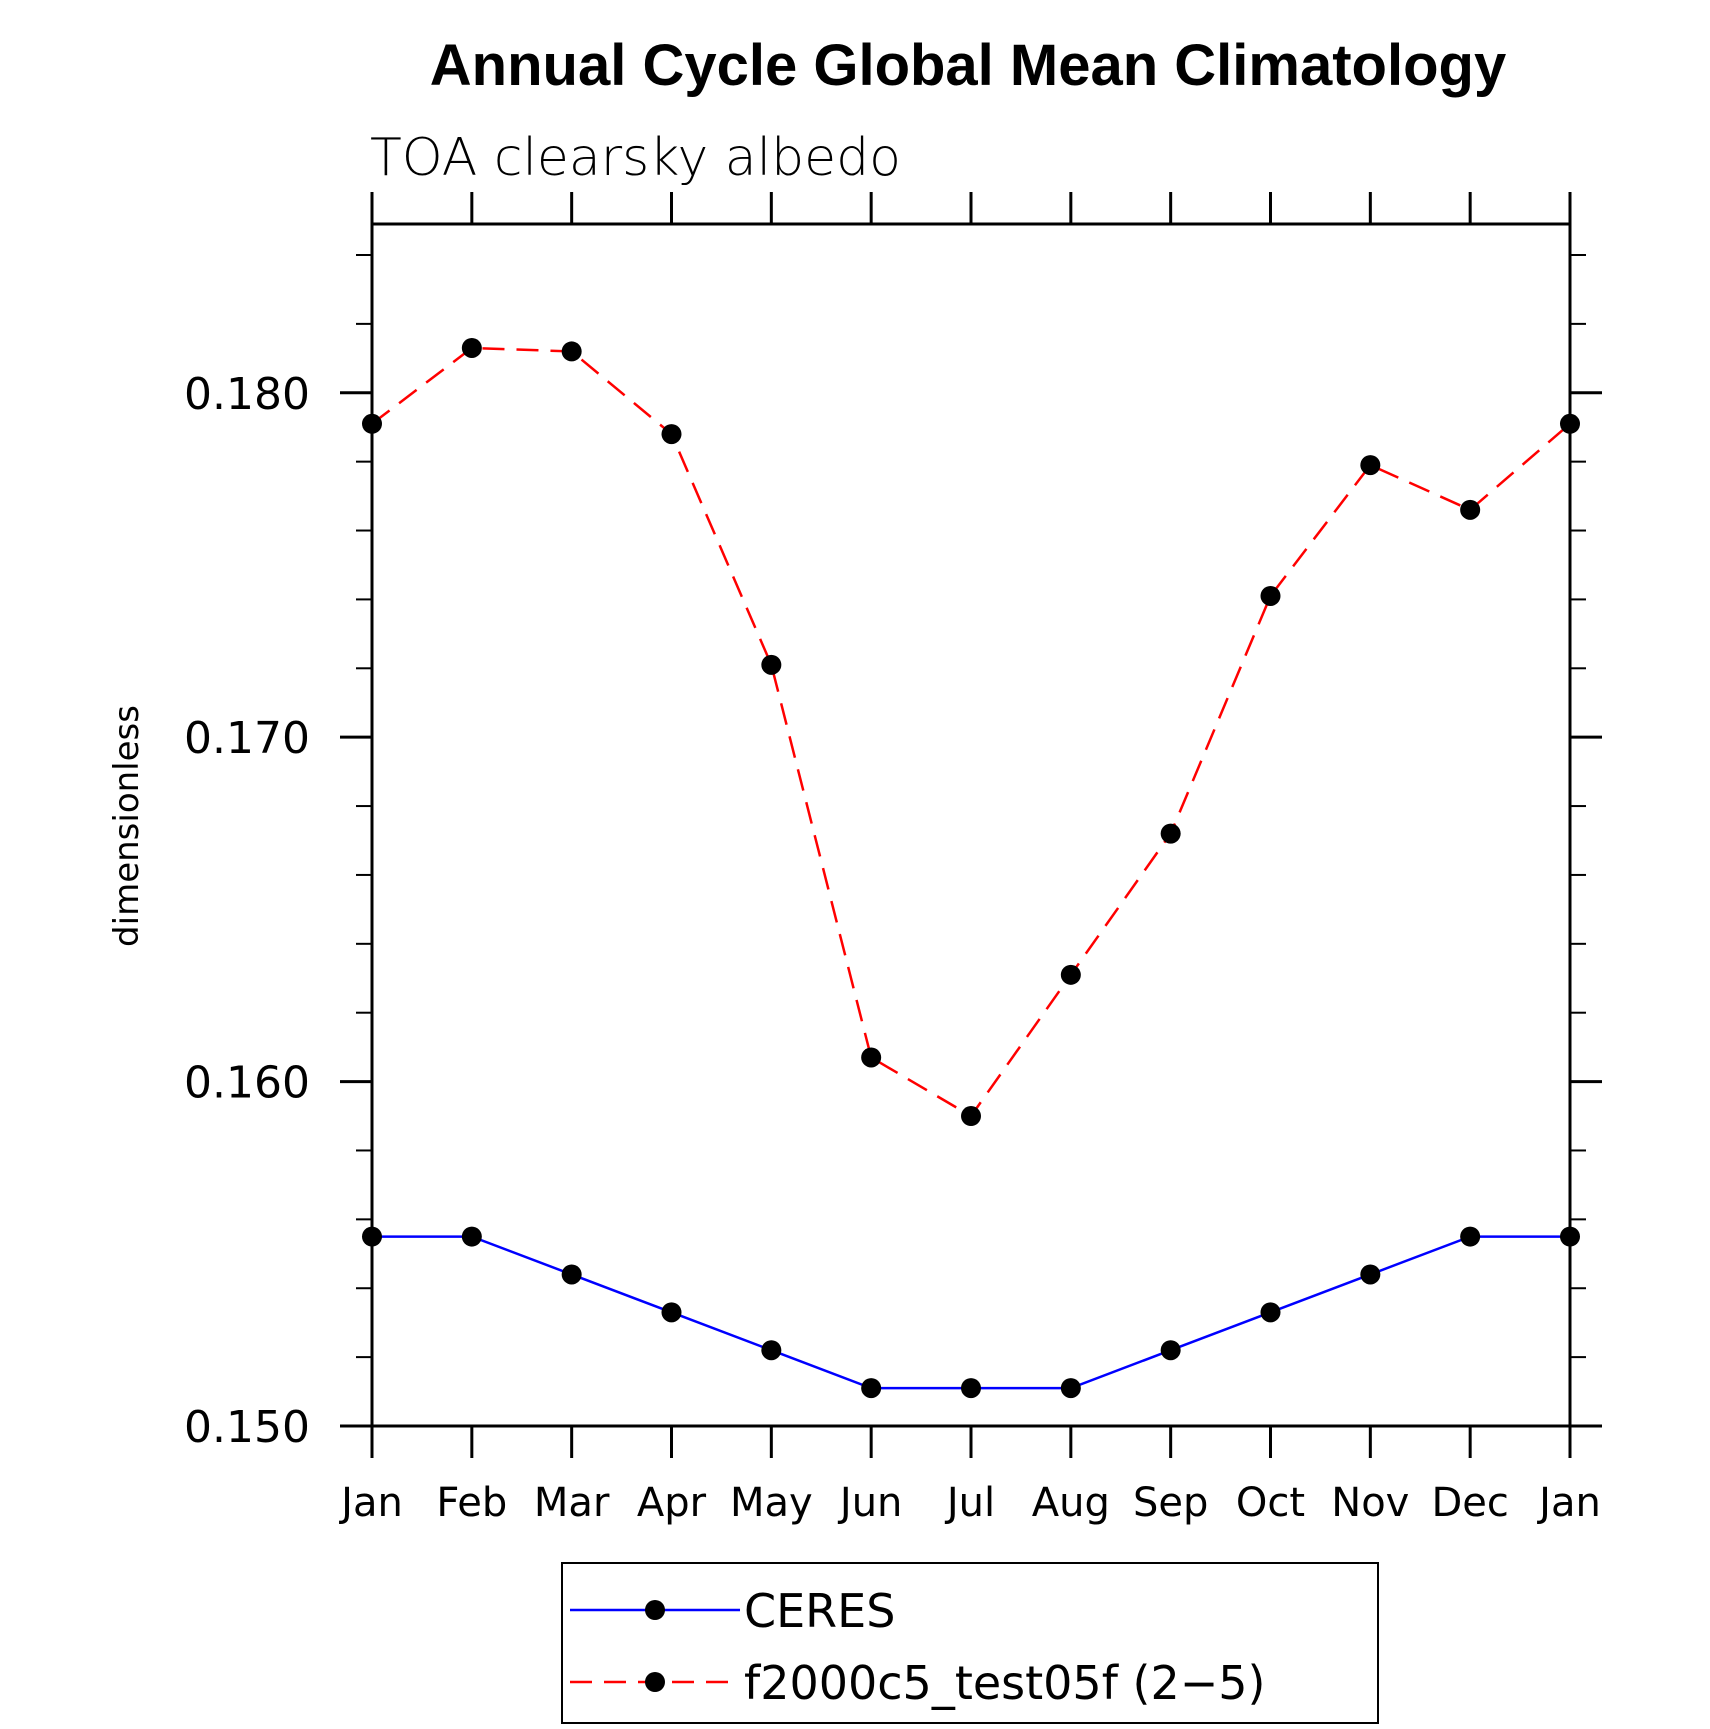 The image size is (1710, 1729). What do you see at coordinates (247, 1083) in the screenshot?
I see `y-tick-label: 0.160` at bounding box center [247, 1083].